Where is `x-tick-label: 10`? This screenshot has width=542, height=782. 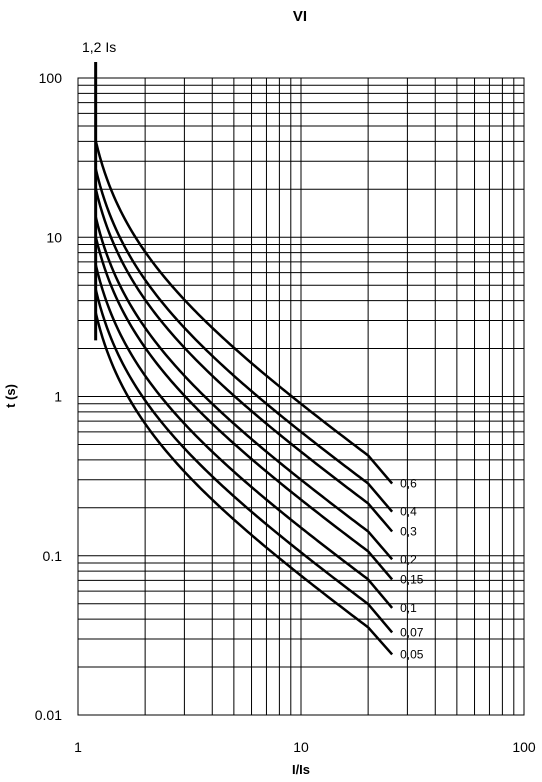 x-tick-label: 10 is located at coordinates (301, 747).